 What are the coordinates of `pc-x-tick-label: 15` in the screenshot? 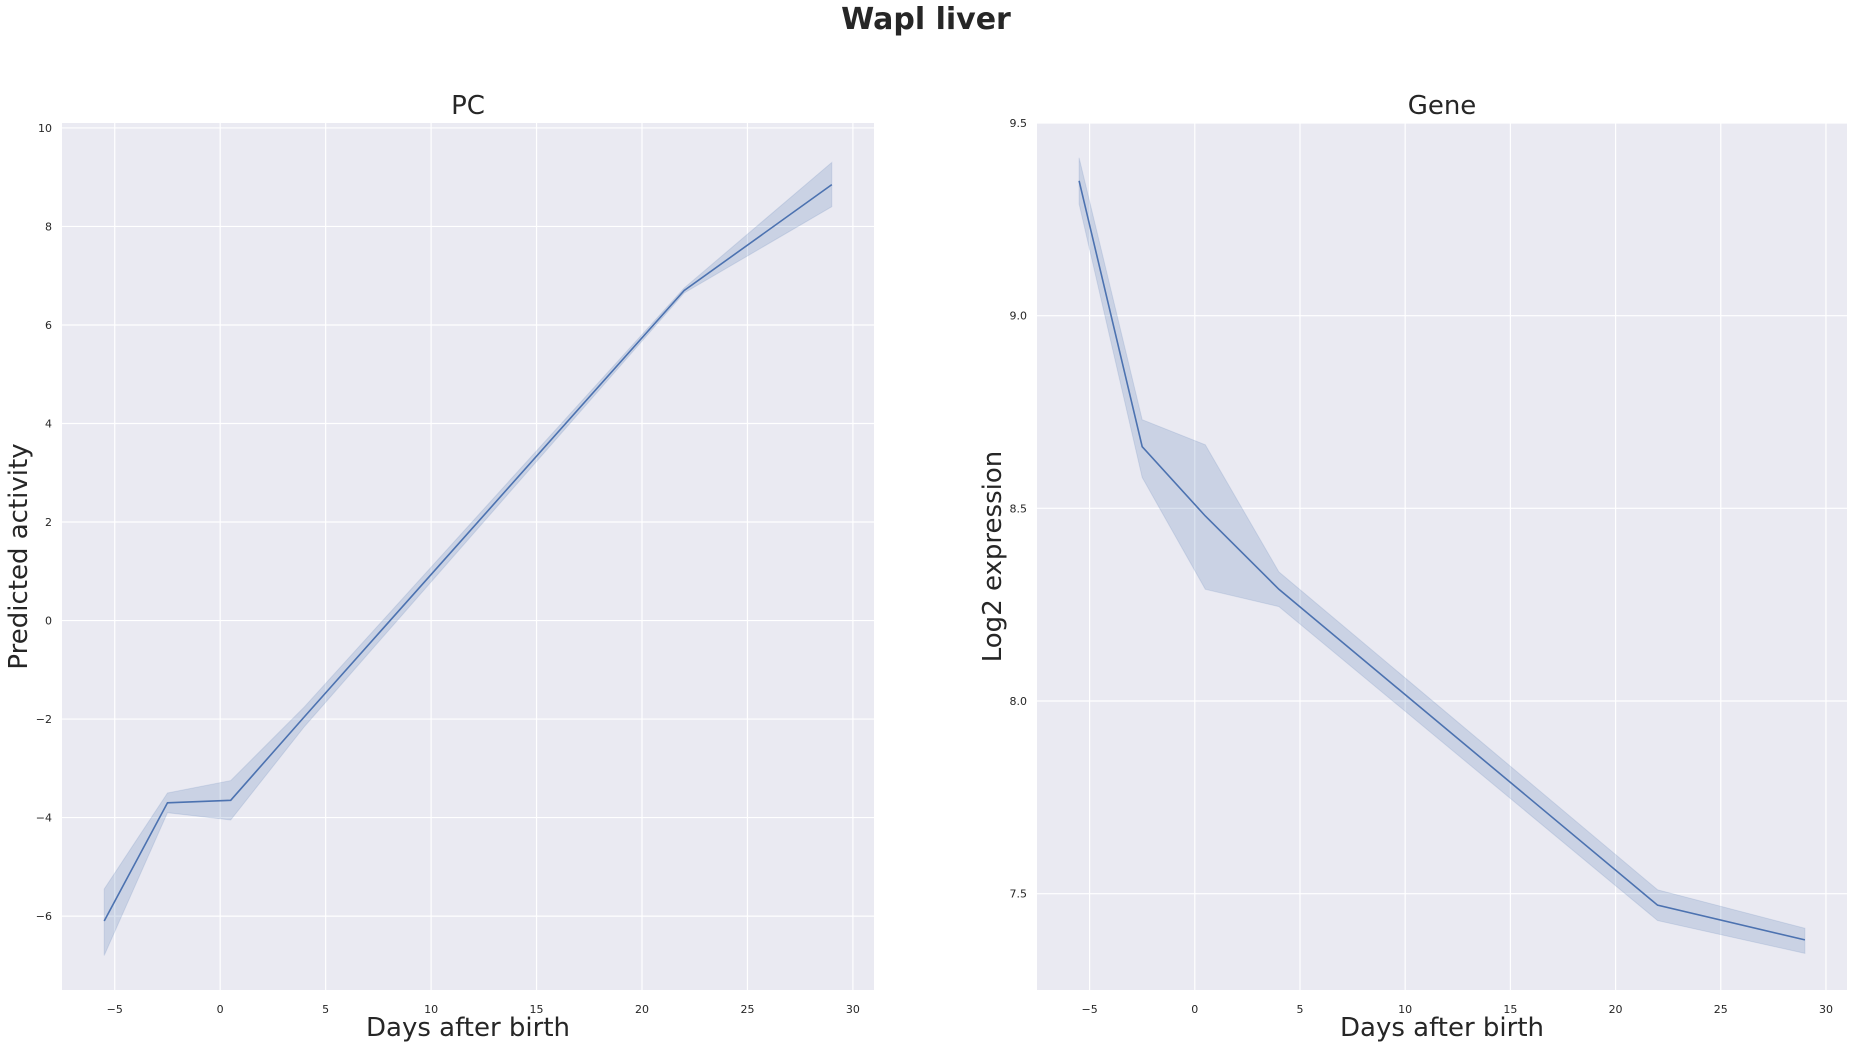 It's located at (537, 1009).